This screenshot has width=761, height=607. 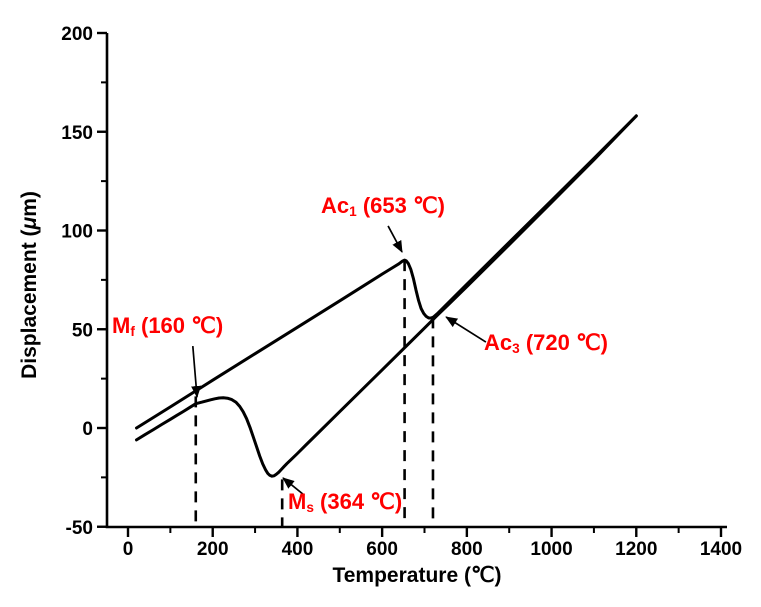 What do you see at coordinates (353, 211) in the screenshot?
I see `annotation-ac1-subscript: 1` at bounding box center [353, 211].